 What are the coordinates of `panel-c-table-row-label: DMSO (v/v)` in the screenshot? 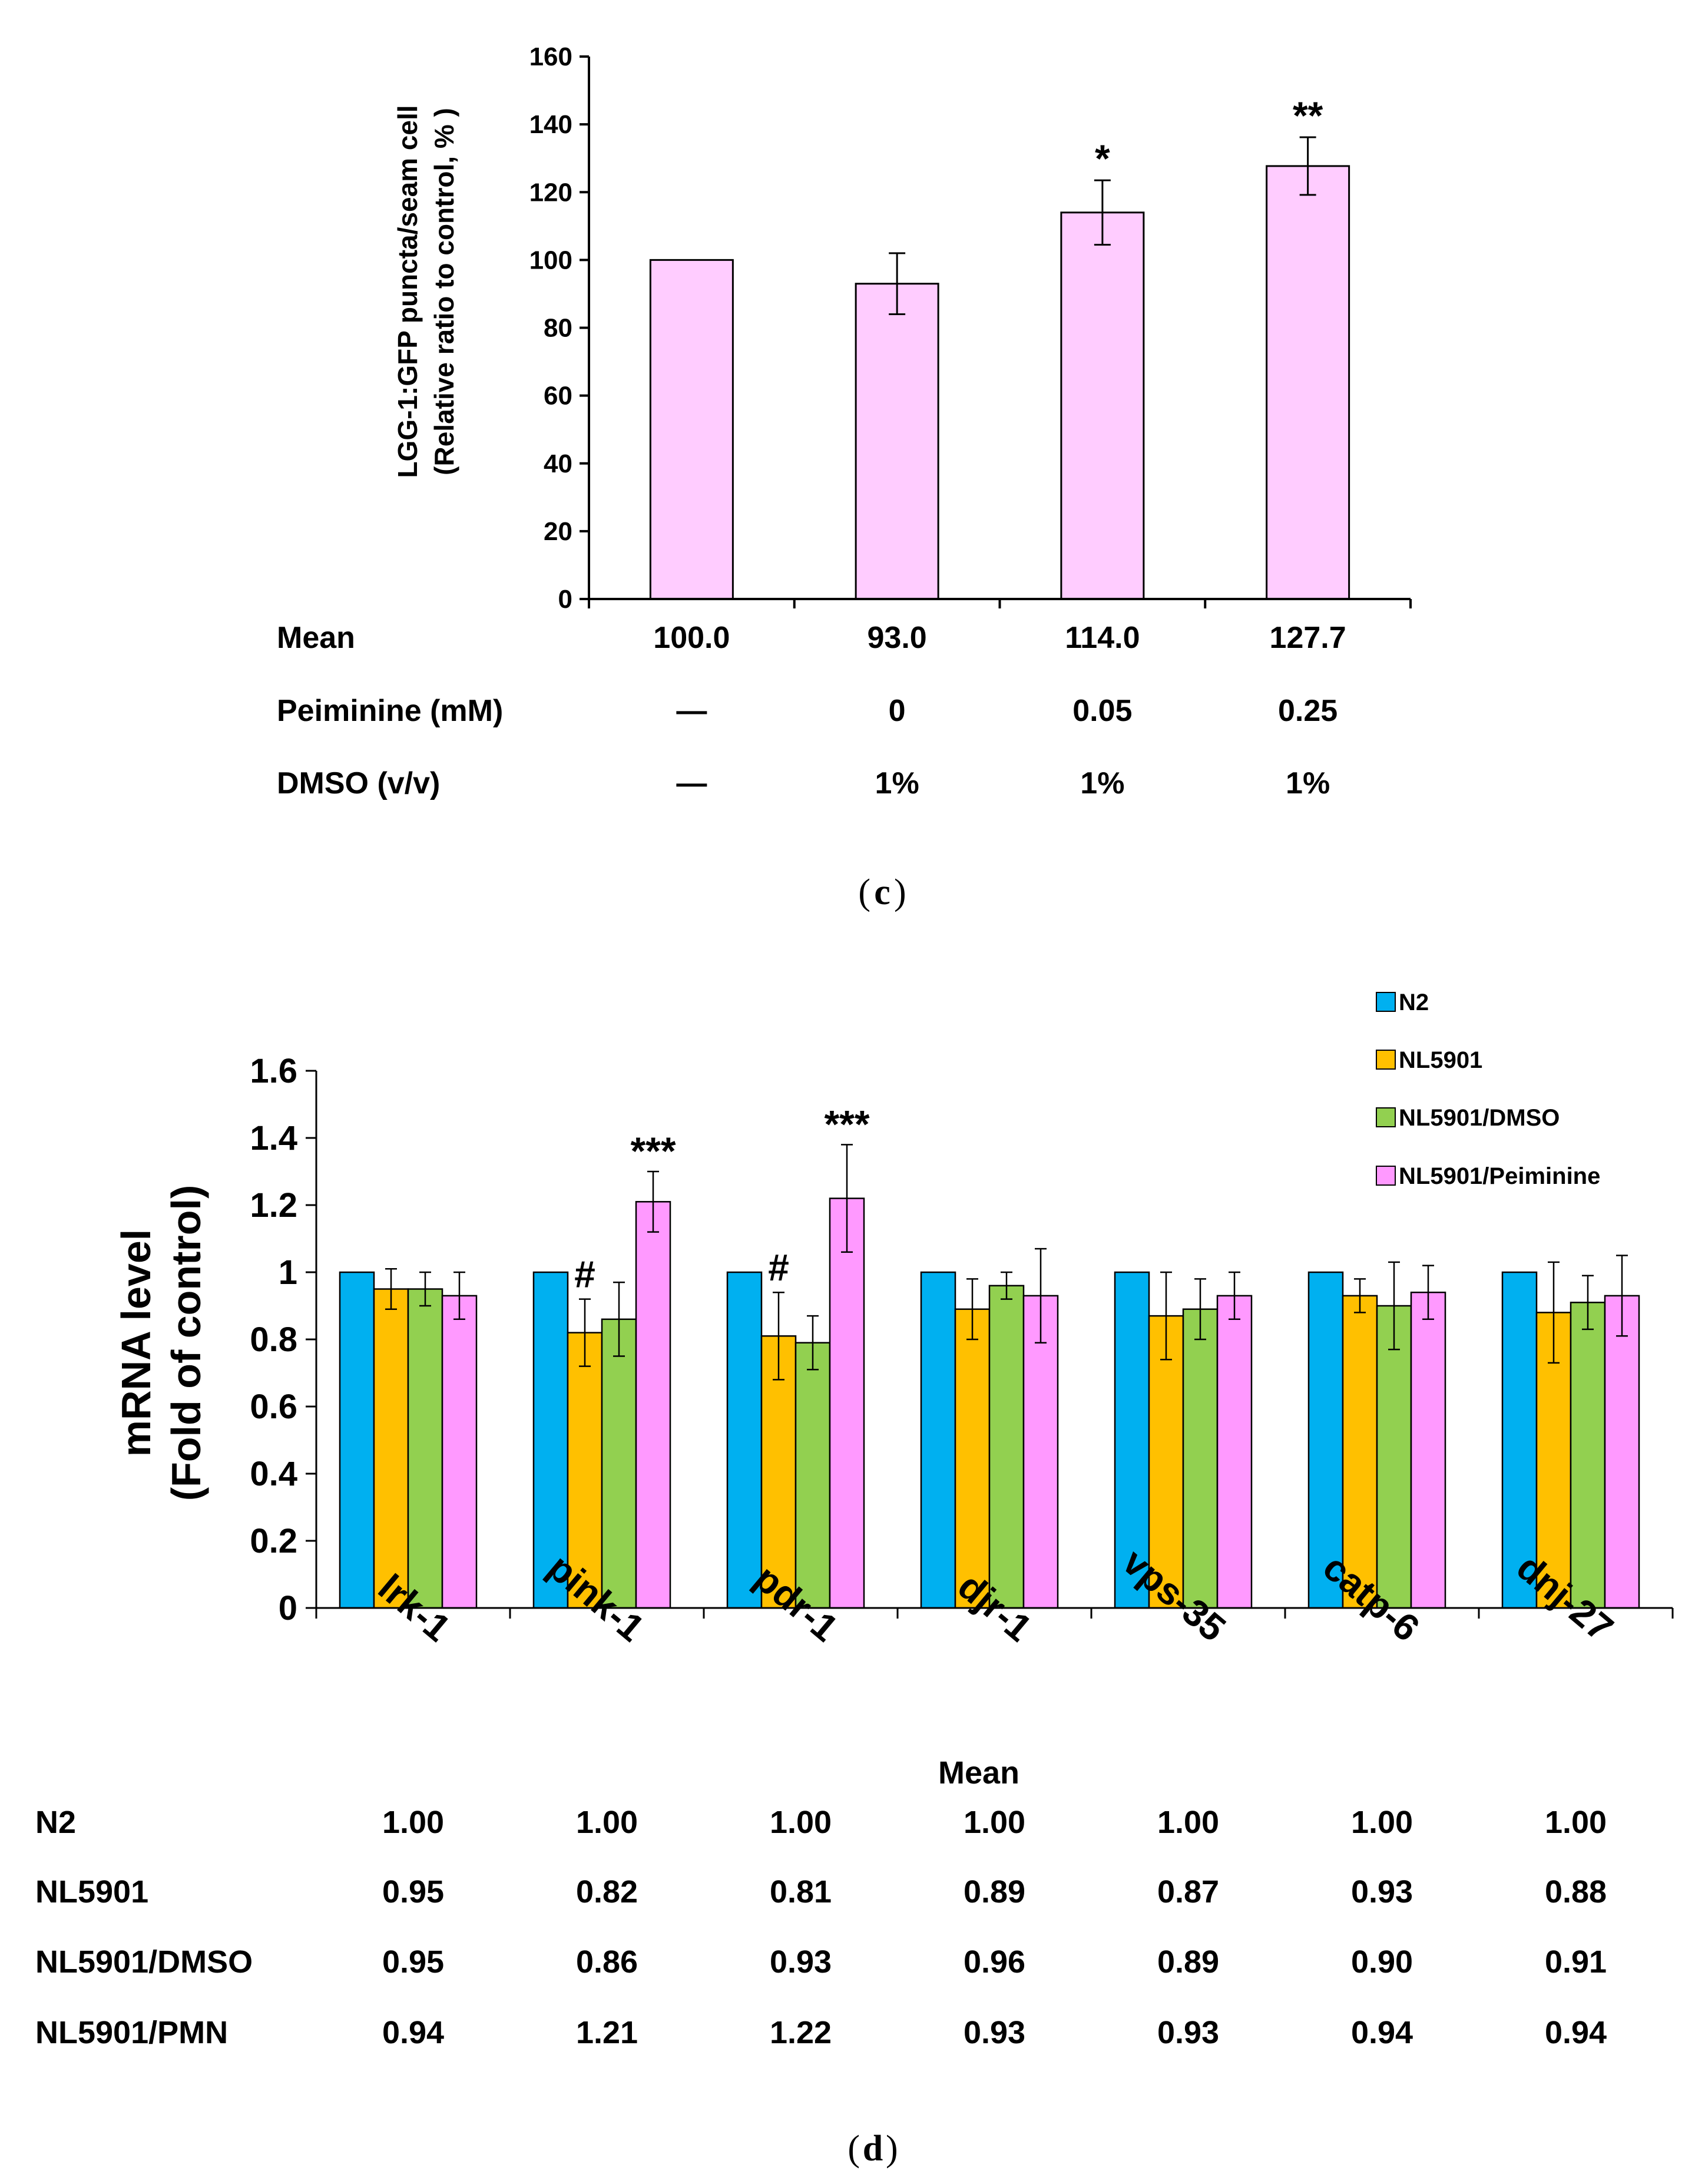 It's located at (358, 783).